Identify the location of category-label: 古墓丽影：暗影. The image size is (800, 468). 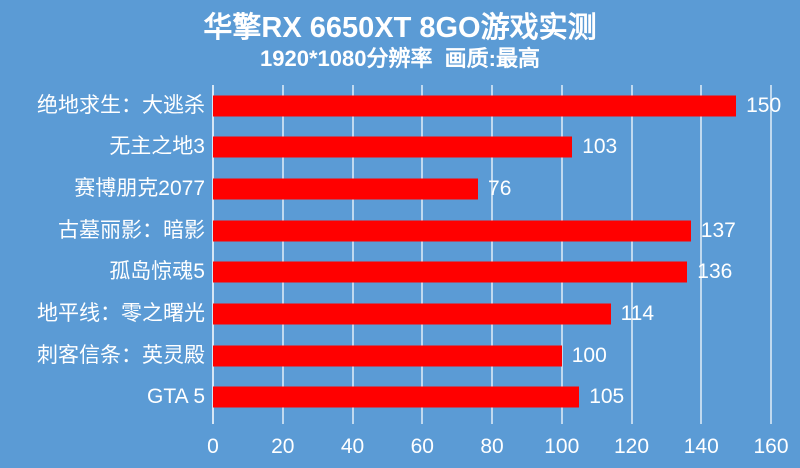
(131, 230).